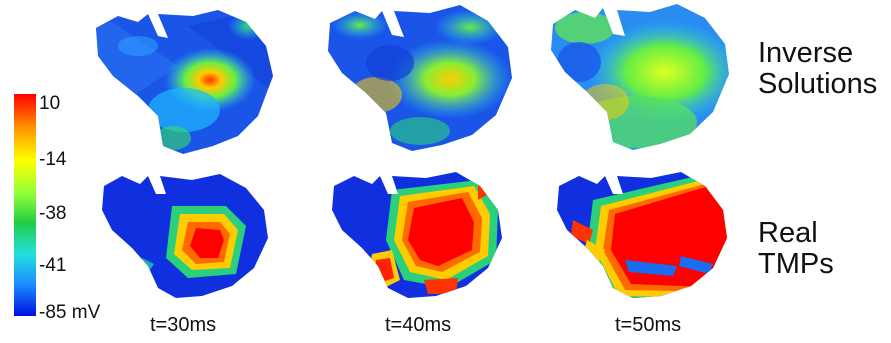 The width and height of the screenshot is (891, 343). Describe the element at coordinates (70, 312) in the screenshot. I see `colorbar-tick-minus85: -85 mV` at that location.